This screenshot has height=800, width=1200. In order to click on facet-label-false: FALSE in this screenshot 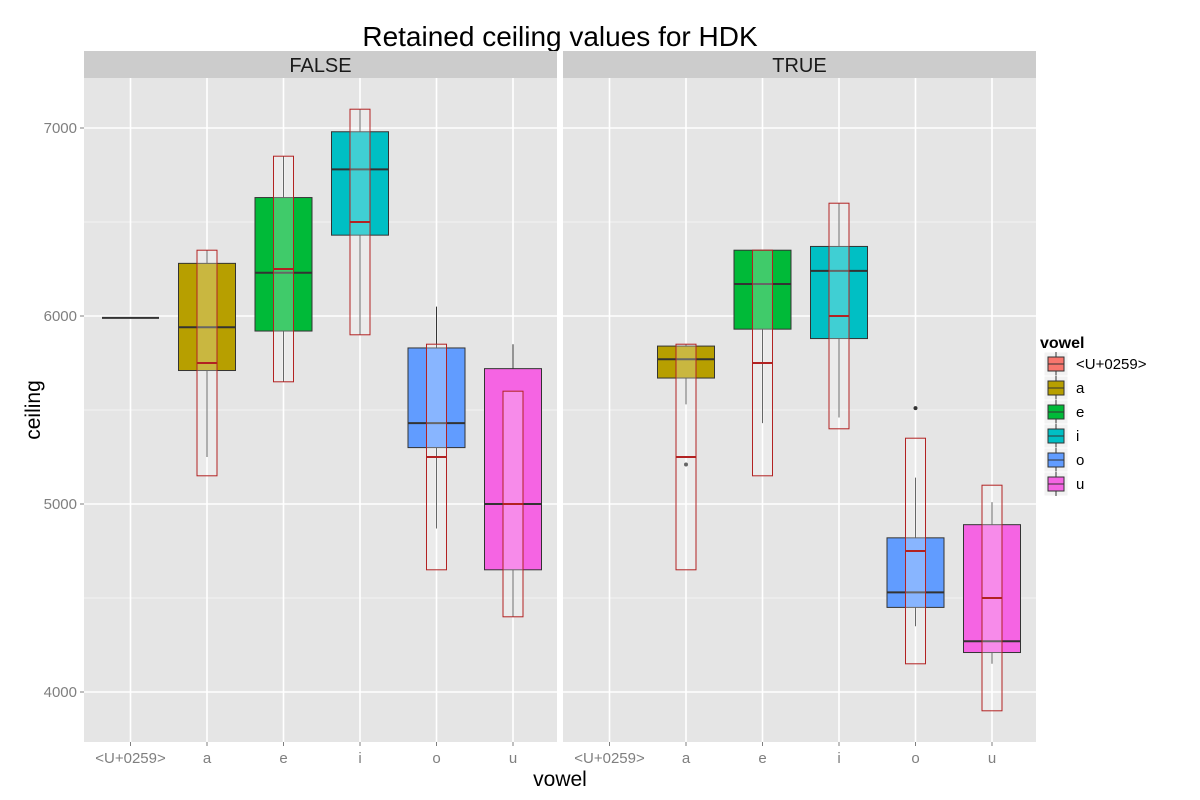, I will do `click(320, 66)`.